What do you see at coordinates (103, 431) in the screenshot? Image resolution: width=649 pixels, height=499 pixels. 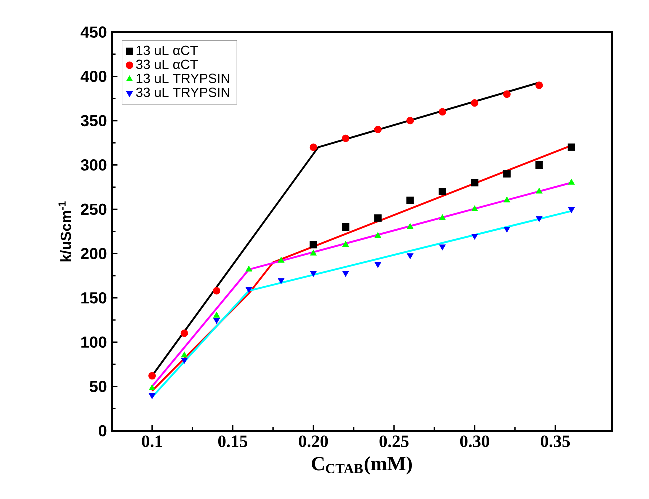 I see `y-tick-label: 0` at bounding box center [103, 431].